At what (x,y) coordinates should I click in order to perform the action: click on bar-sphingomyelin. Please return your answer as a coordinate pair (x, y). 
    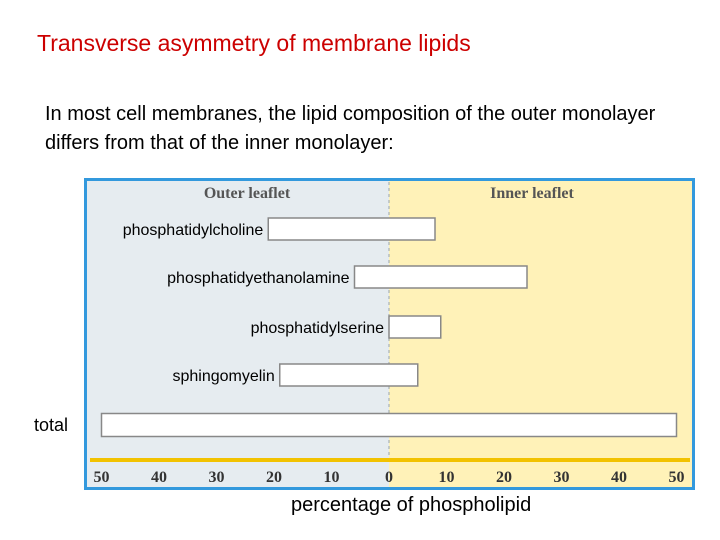
    Looking at the image, I should click on (349, 375).